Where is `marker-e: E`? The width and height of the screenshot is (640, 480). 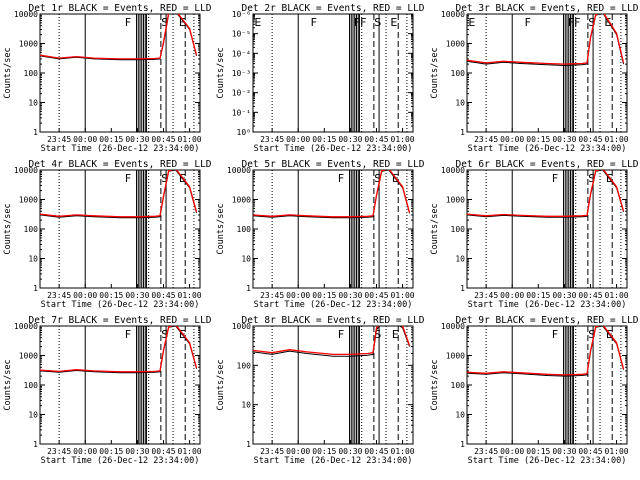 marker-e: E is located at coordinates (393, 22).